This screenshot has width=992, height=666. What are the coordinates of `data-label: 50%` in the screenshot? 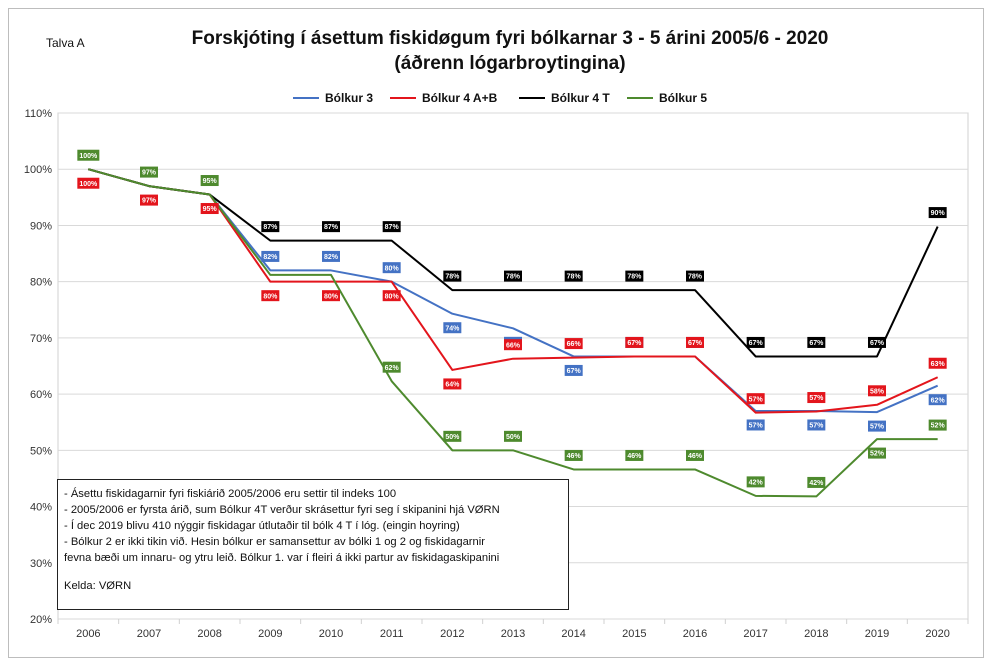 It's located at (513, 437).